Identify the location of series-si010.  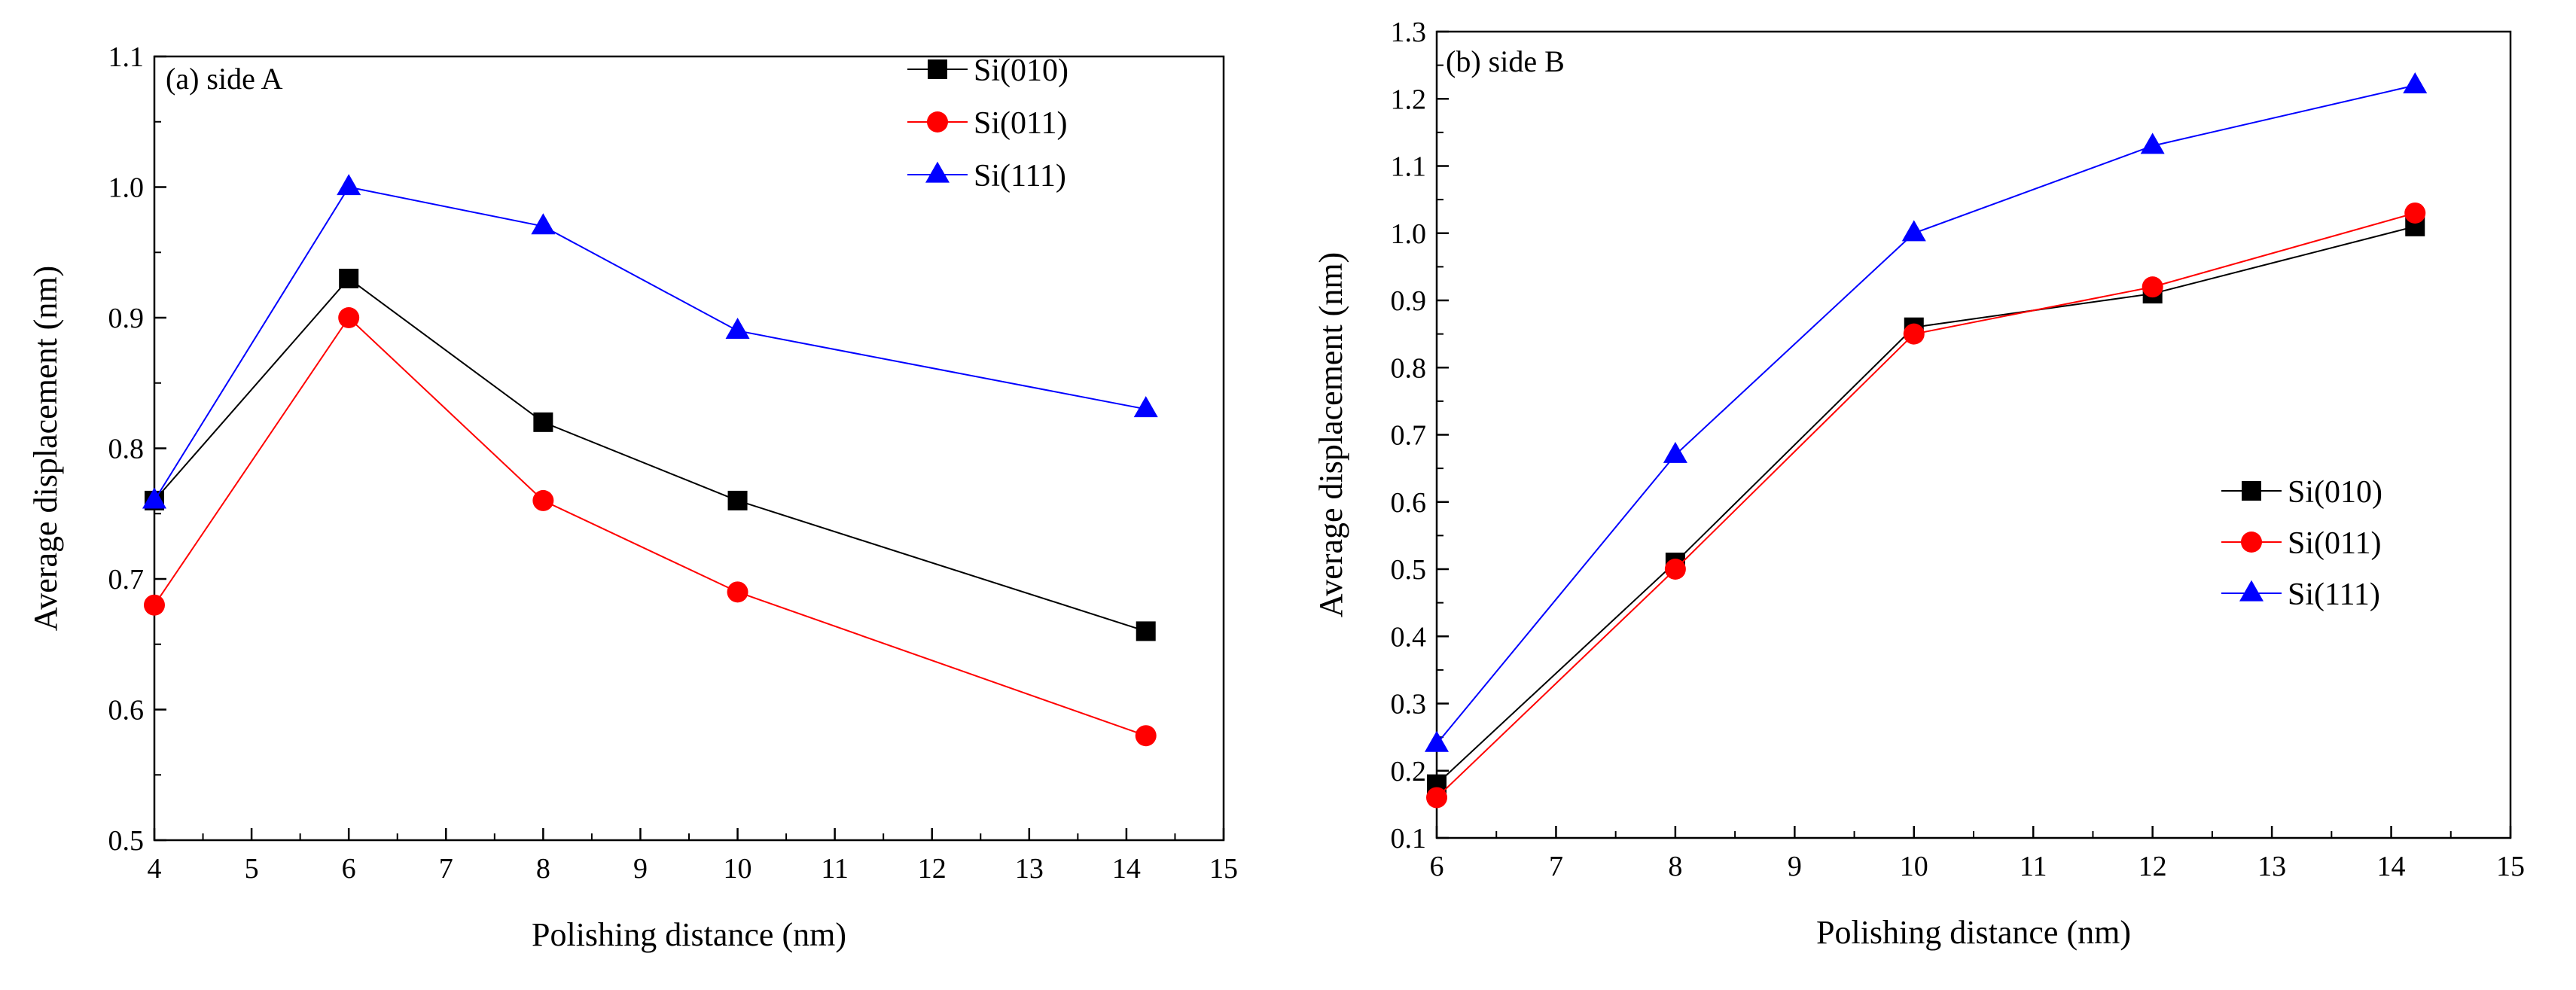
(650, 455).